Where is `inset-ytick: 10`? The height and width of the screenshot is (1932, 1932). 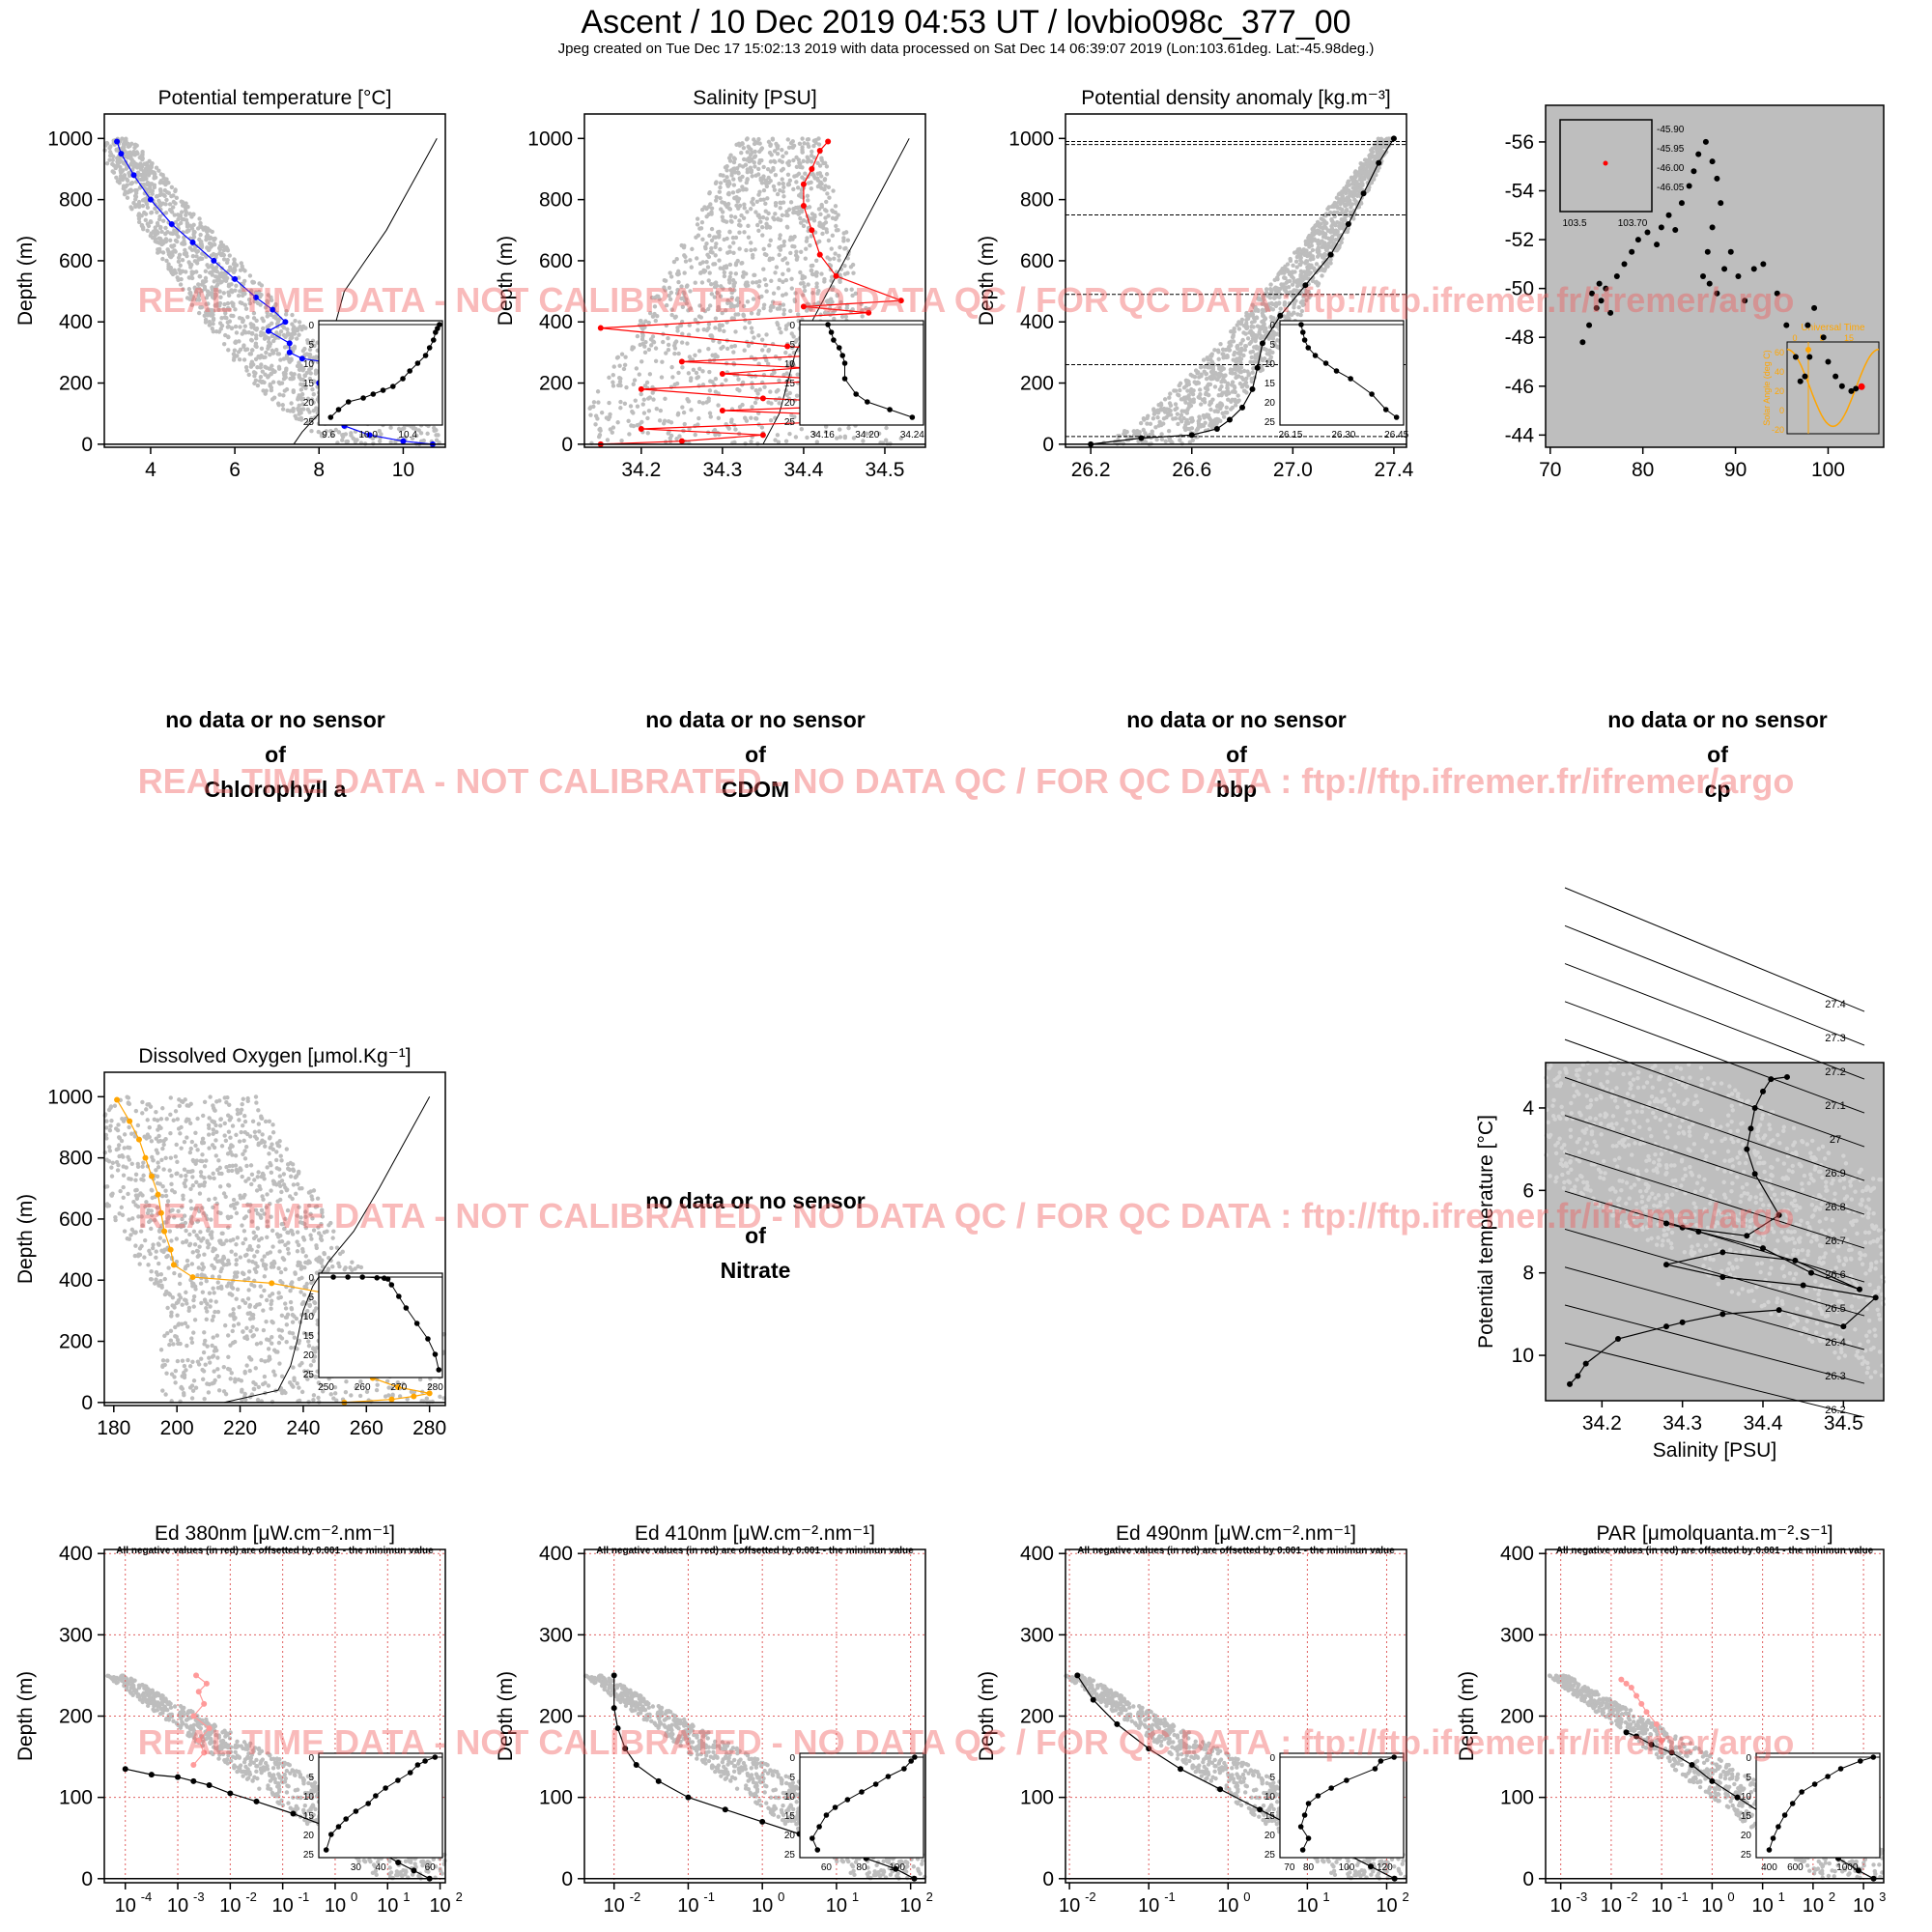
inset-ytick: 10 is located at coordinates (309, 364).